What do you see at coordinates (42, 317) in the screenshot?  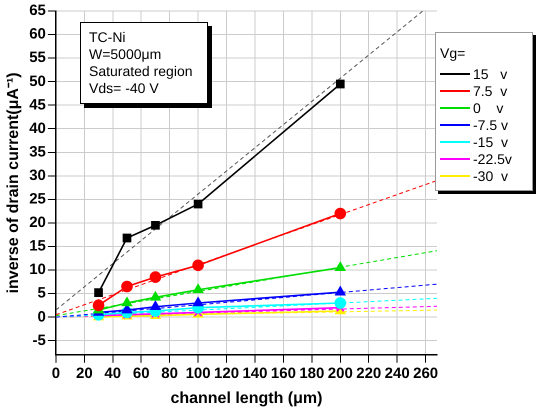 I see `y-tick-label: 0` at bounding box center [42, 317].